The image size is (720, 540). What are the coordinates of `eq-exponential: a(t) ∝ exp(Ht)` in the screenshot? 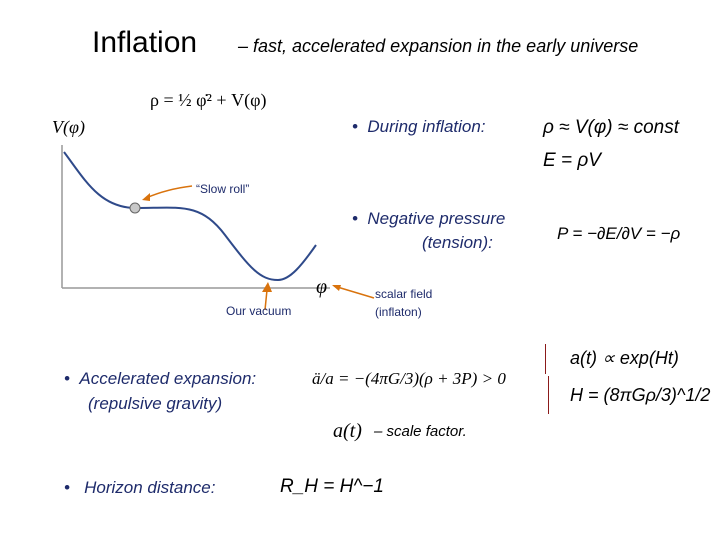 It's located at (624, 358).